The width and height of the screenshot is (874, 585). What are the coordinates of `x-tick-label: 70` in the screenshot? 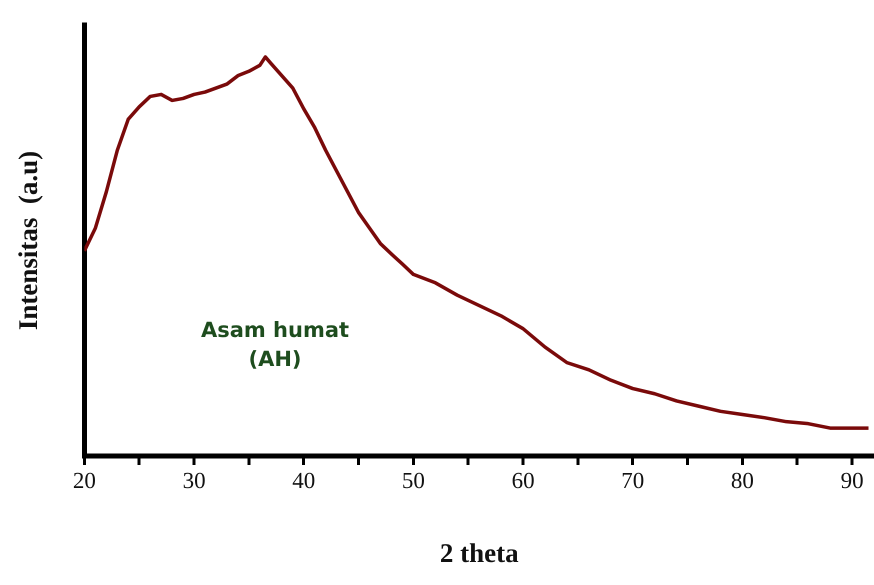 It's located at (632, 480).